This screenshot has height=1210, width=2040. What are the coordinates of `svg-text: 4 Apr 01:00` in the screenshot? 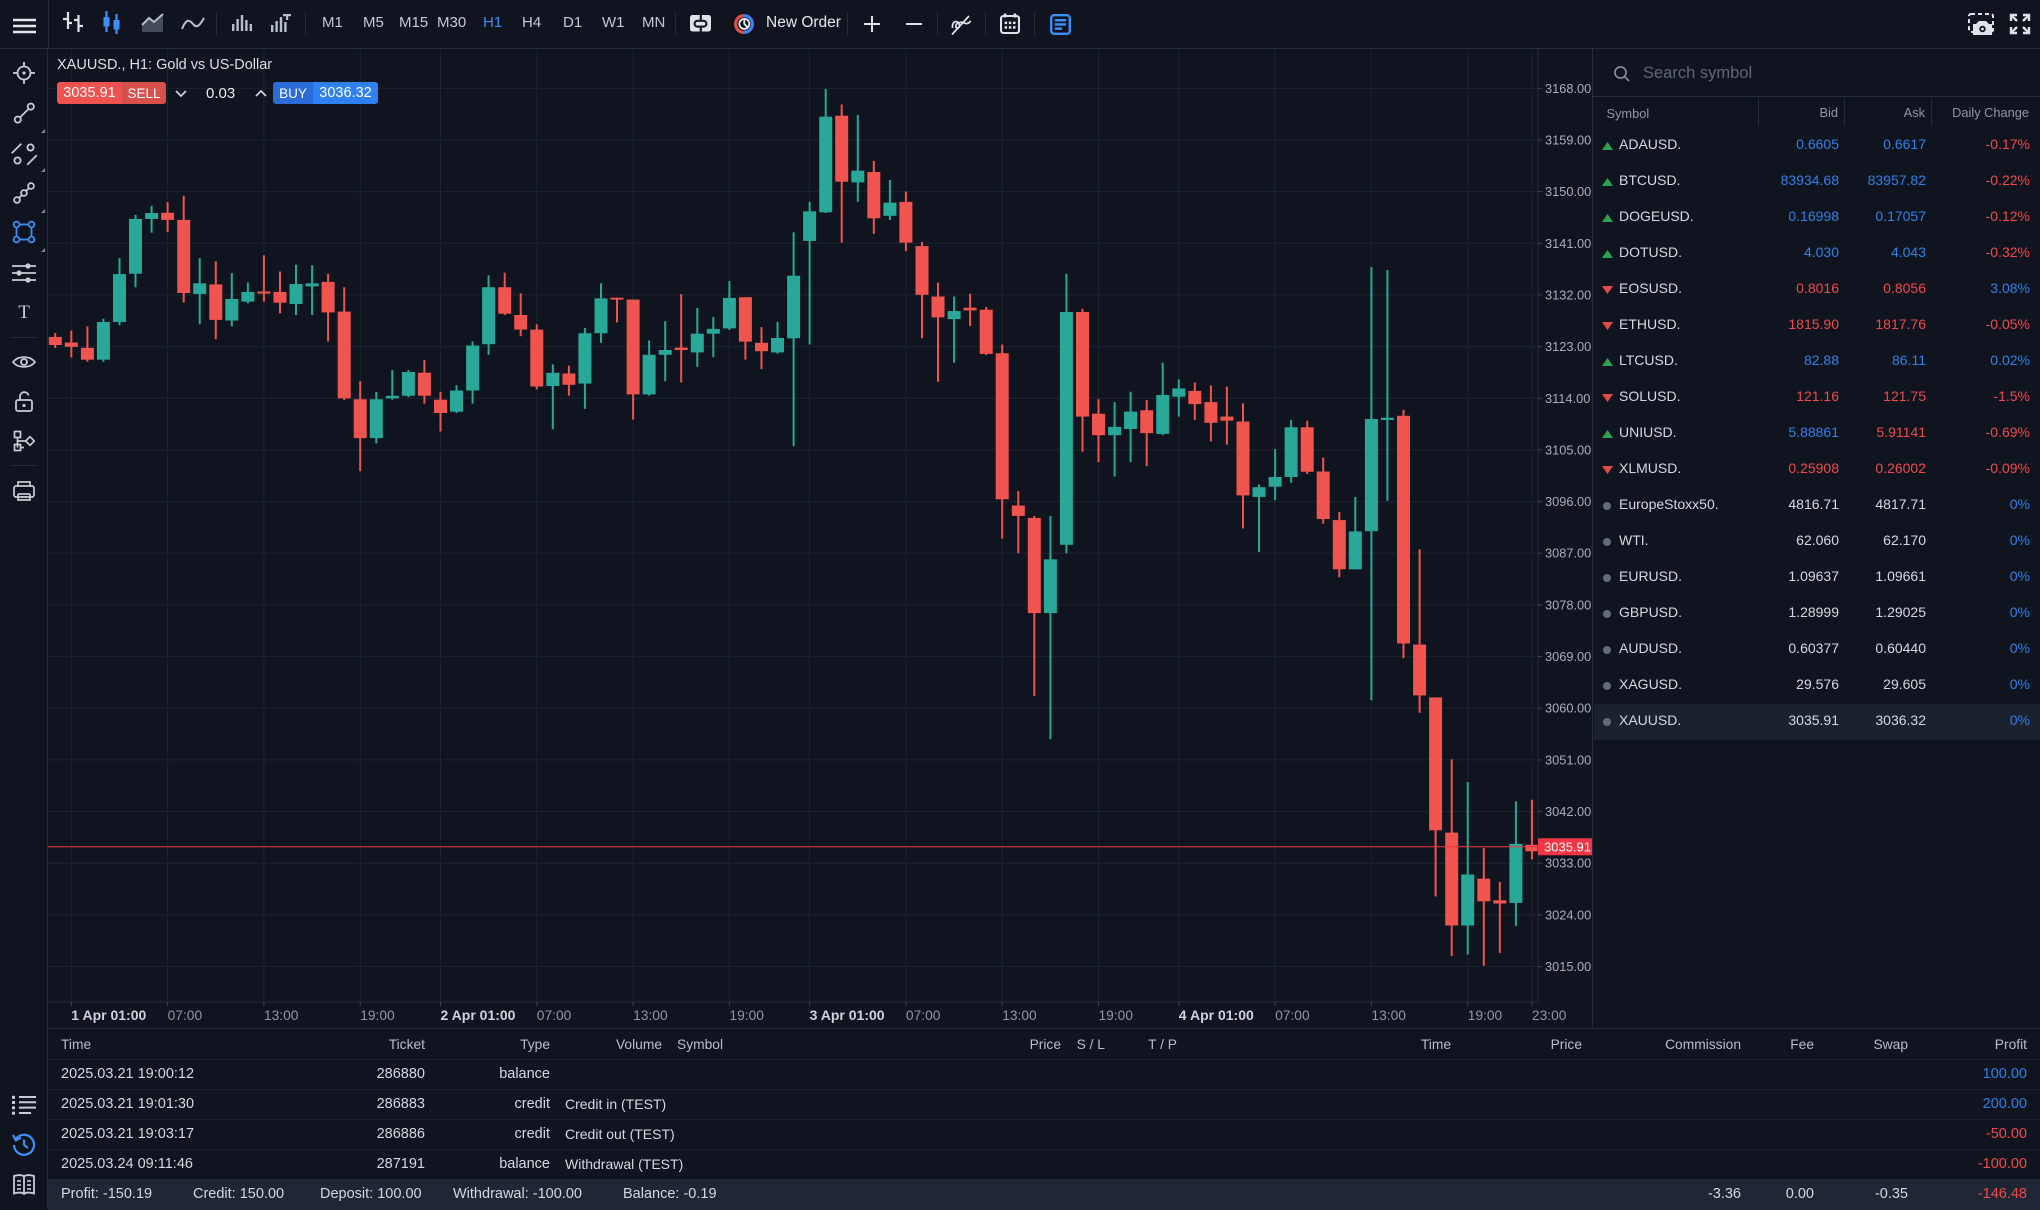 It's located at (1216, 1015).